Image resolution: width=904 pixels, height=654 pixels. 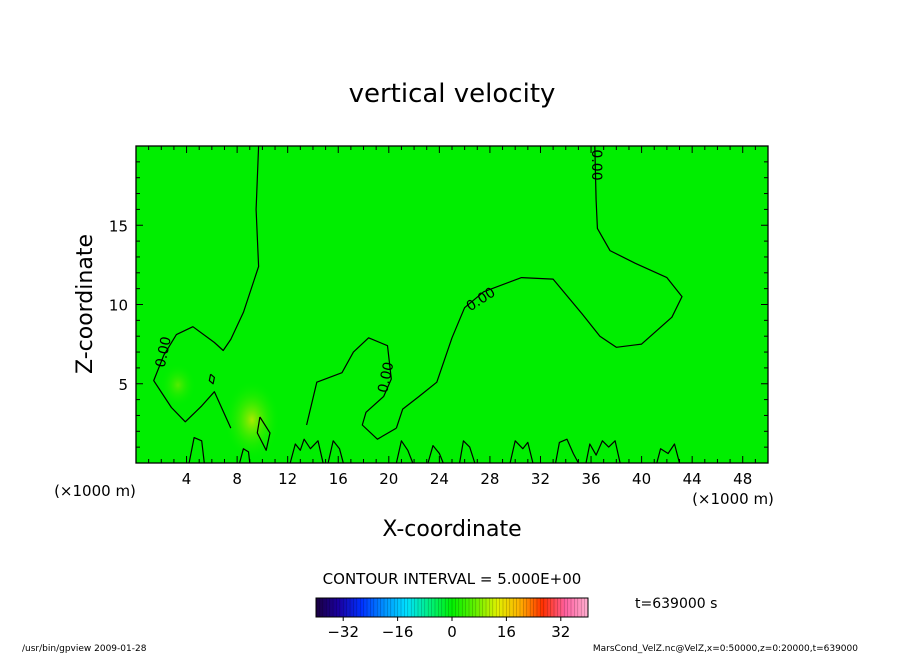 I want to click on colorbar-tick-label: 32, so click(x=560, y=632).